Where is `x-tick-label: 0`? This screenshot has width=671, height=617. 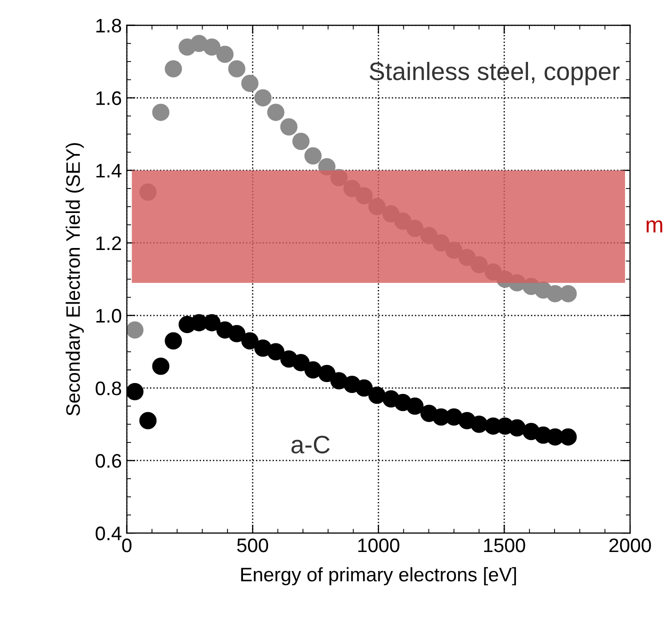
x-tick-label: 0 is located at coordinates (127, 545).